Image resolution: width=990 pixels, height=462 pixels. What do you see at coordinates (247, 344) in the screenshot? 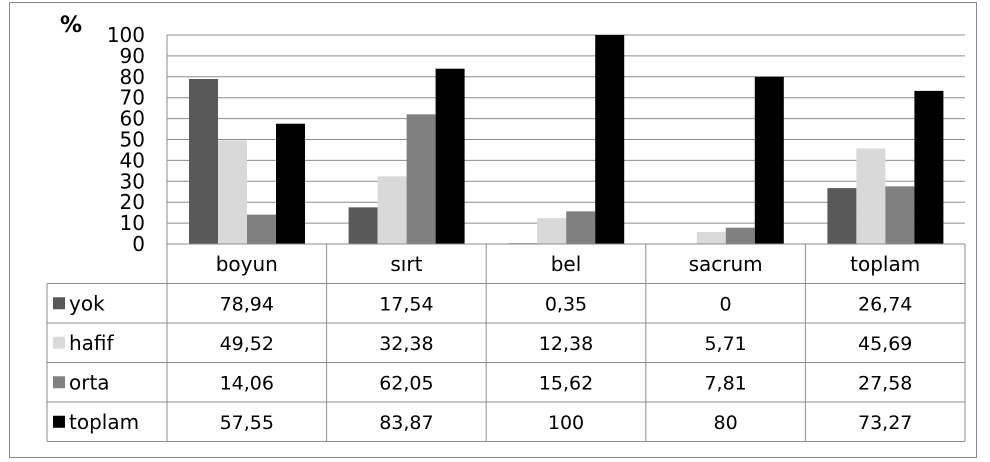
I see `data-label: 49,52` at bounding box center [247, 344].